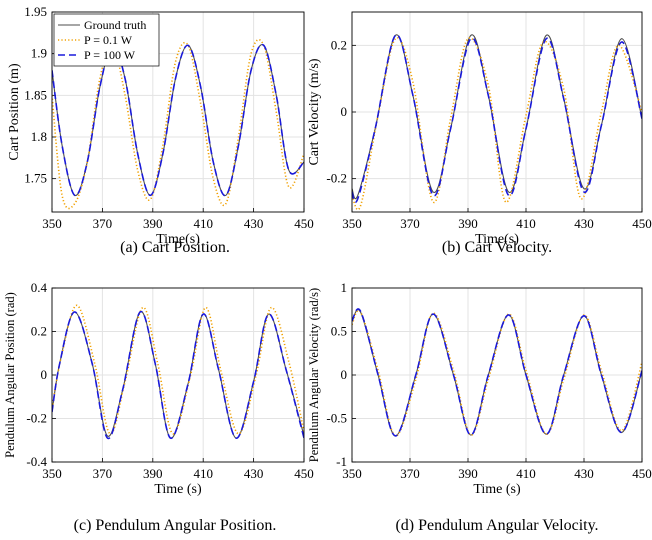 The width and height of the screenshot is (652, 540). What do you see at coordinates (336, 418) in the screenshot?
I see `y-tick-label: -0.5` at bounding box center [336, 418].